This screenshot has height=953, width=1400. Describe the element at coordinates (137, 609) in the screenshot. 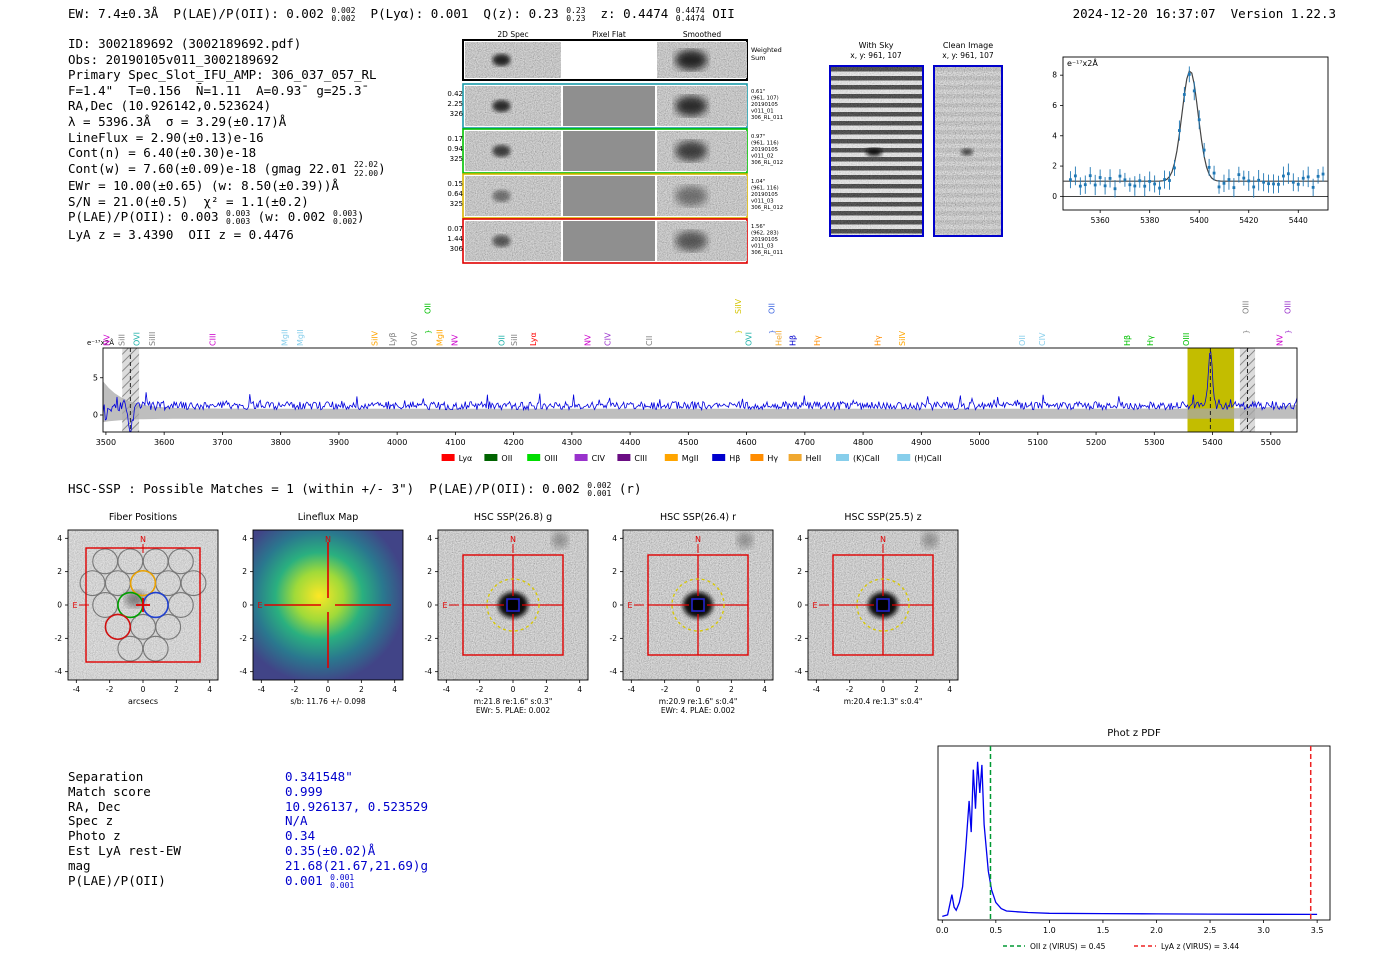

I see `cutout-panel-0: Fiber Positions N E -4 -4 -2 -2 0 0 2 2 4 4 arcsecs` at that location.